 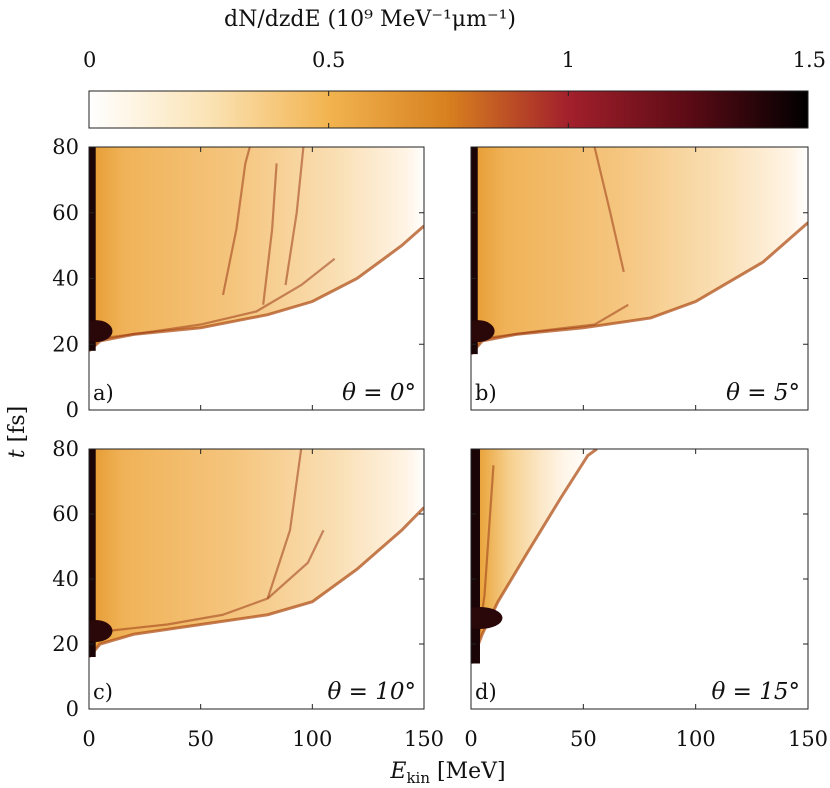 What do you see at coordinates (103, 692) in the screenshot?
I see `panel-tag: c)` at bounding box center [103, 692].